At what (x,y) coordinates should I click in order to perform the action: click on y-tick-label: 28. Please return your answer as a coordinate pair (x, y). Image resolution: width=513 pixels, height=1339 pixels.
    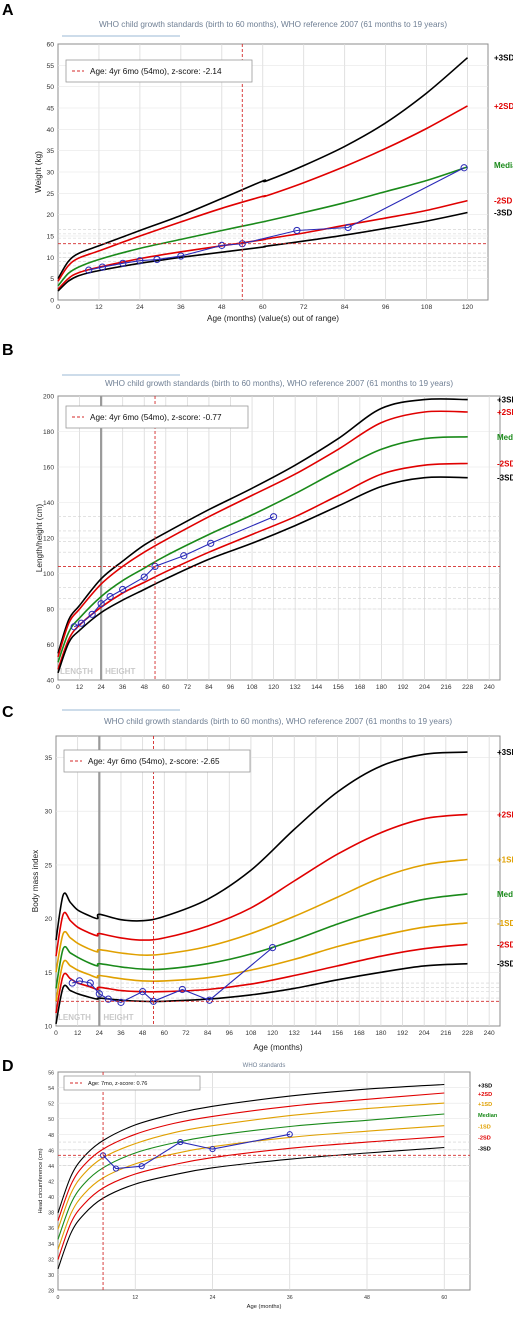
    Looking at the image, I should click on (51, 1292).